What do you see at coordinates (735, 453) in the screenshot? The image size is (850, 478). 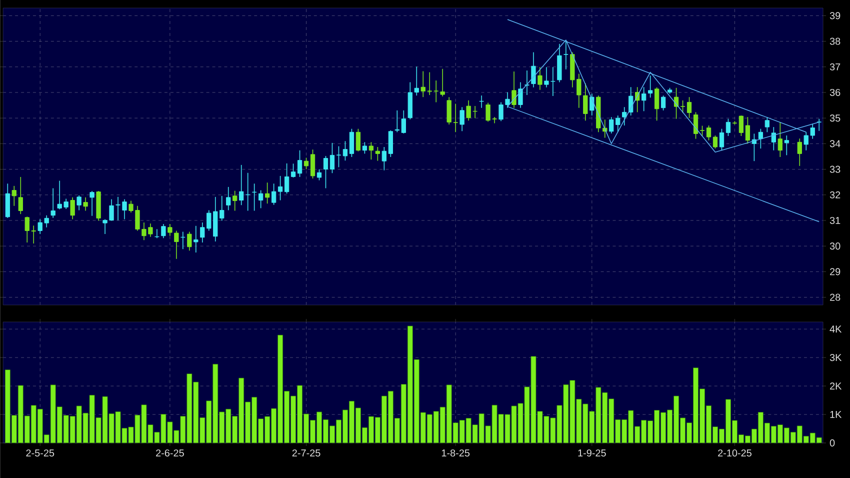 I see `x-tick-label: 2-10-25` at bounding box center [735, 453].